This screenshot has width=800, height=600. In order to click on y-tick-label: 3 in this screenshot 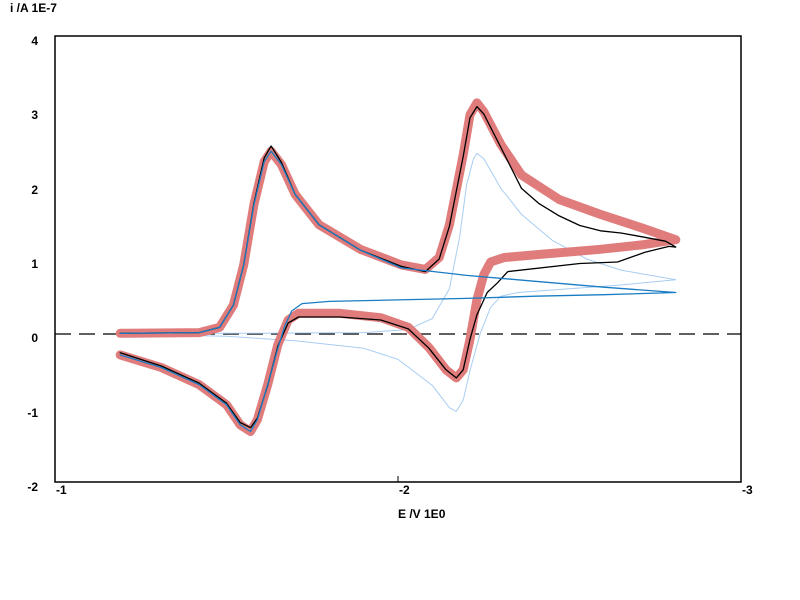, I will do `click(34, 115)`.